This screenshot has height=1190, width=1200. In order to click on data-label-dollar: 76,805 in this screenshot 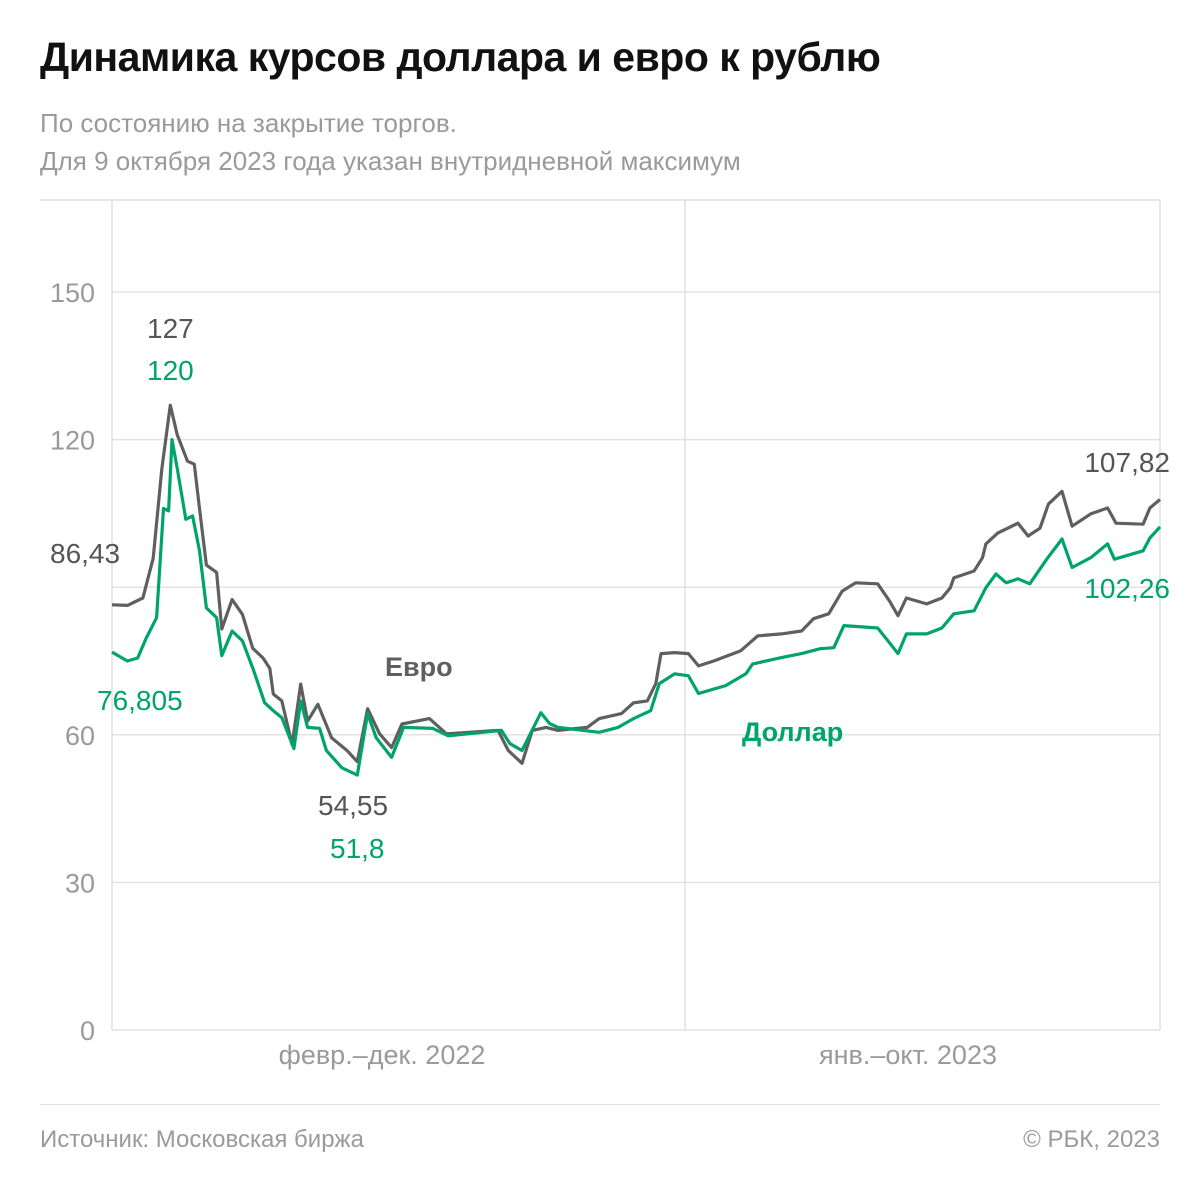, I will do `click(140, 700)`.